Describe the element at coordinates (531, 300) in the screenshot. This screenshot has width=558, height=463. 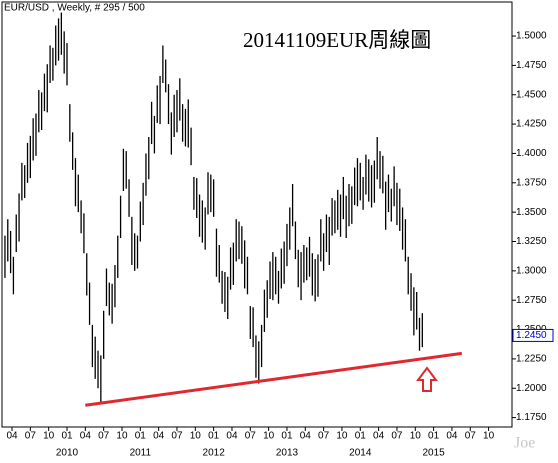
I see `y-tick-label: 1.2750` at that location.